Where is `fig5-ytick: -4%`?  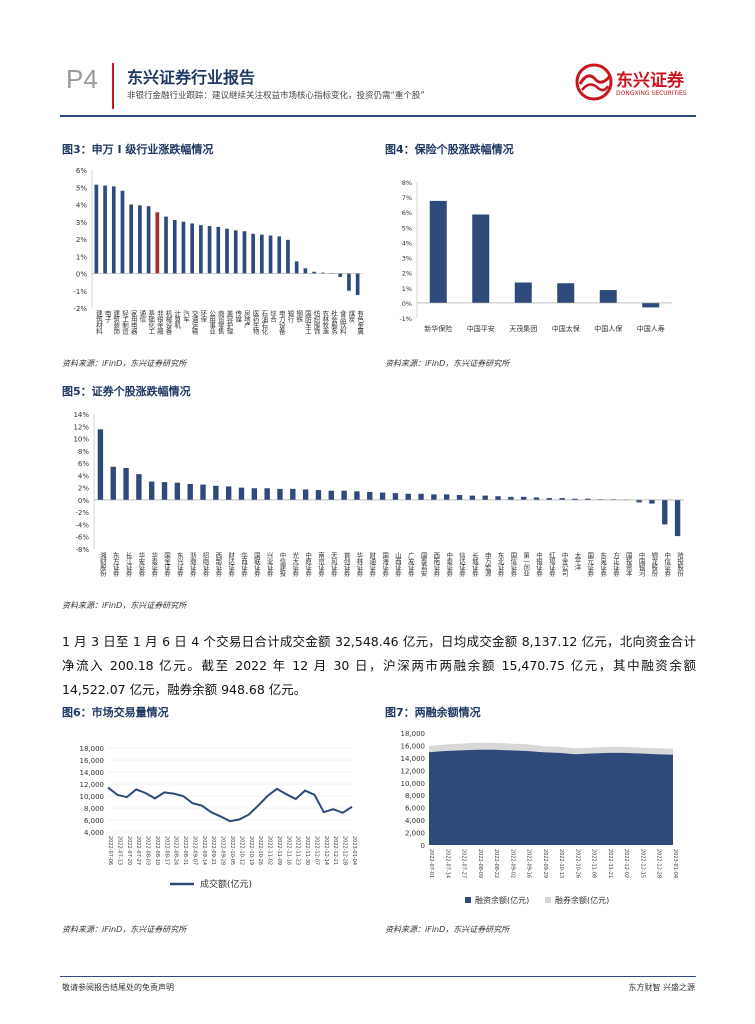
fig5-ytick: -4% is located at coordinates (82, 525).